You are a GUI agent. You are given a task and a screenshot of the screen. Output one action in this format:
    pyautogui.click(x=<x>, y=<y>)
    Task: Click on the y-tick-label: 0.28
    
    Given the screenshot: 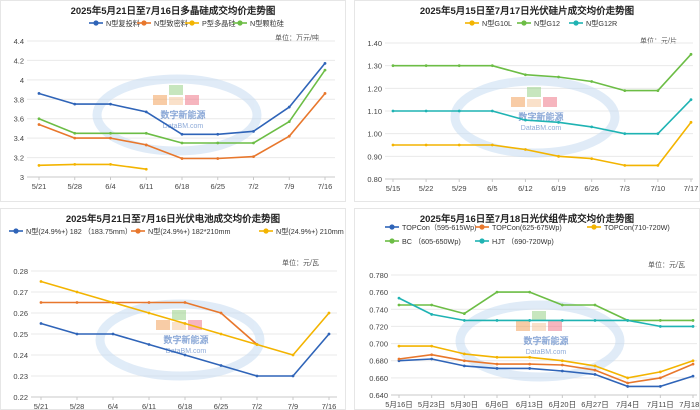 What is the action you would take?
    pyautogui.click(x=20, y=271)
    